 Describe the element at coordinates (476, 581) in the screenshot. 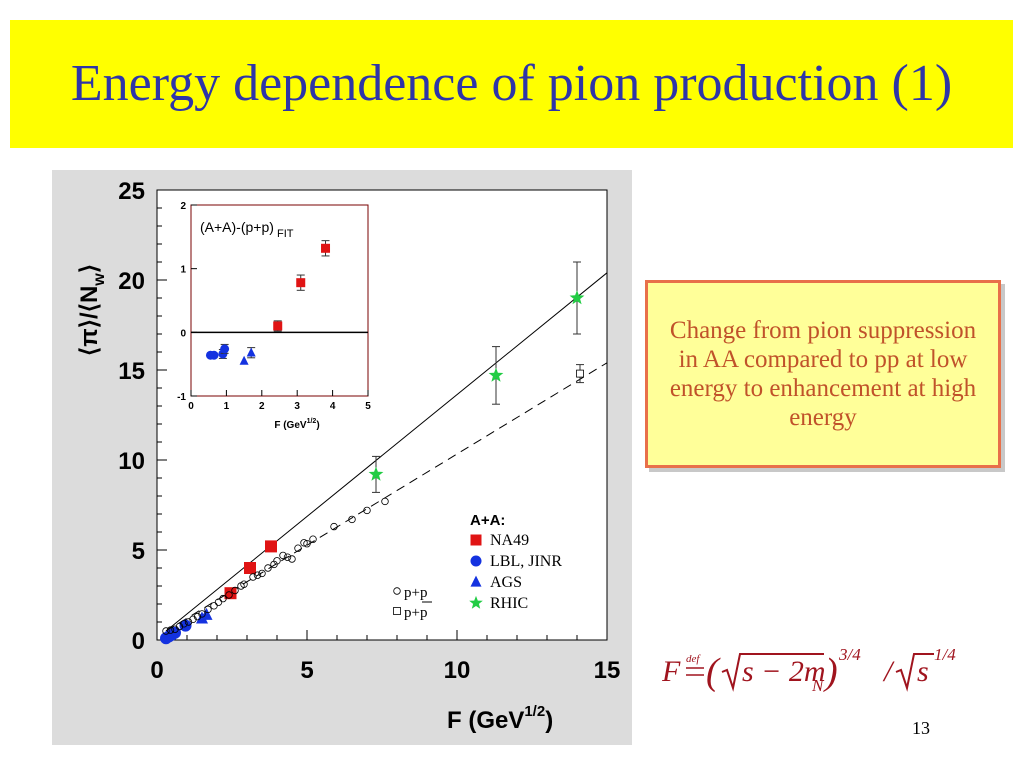

I see `legend-marker-ags` at that location.